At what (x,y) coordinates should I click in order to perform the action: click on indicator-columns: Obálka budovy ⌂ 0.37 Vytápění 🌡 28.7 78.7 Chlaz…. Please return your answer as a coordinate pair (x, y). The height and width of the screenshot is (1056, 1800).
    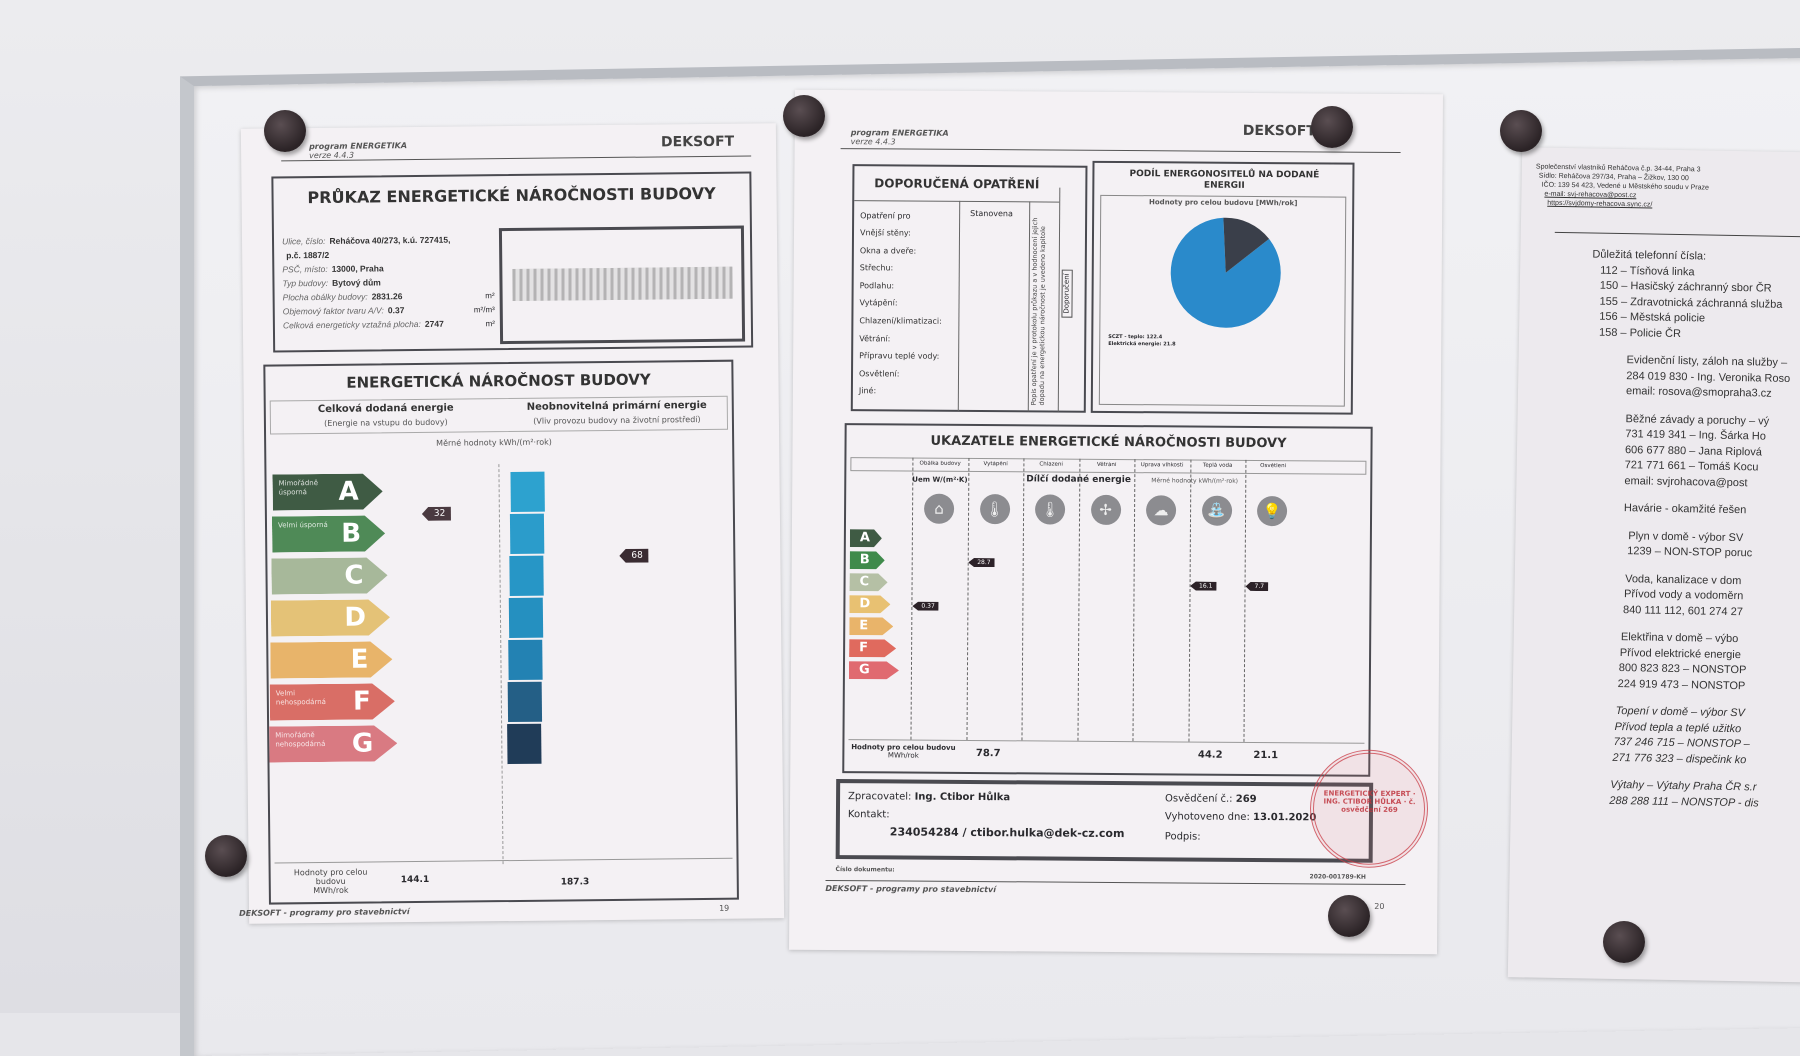
    Looking at the image, I should click on (1109, 593).